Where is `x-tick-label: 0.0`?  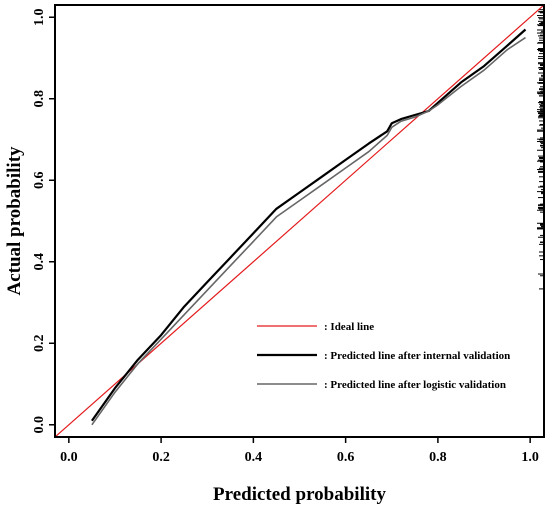
x-tick-label: 0.0 is located at coordinates (69, 457).